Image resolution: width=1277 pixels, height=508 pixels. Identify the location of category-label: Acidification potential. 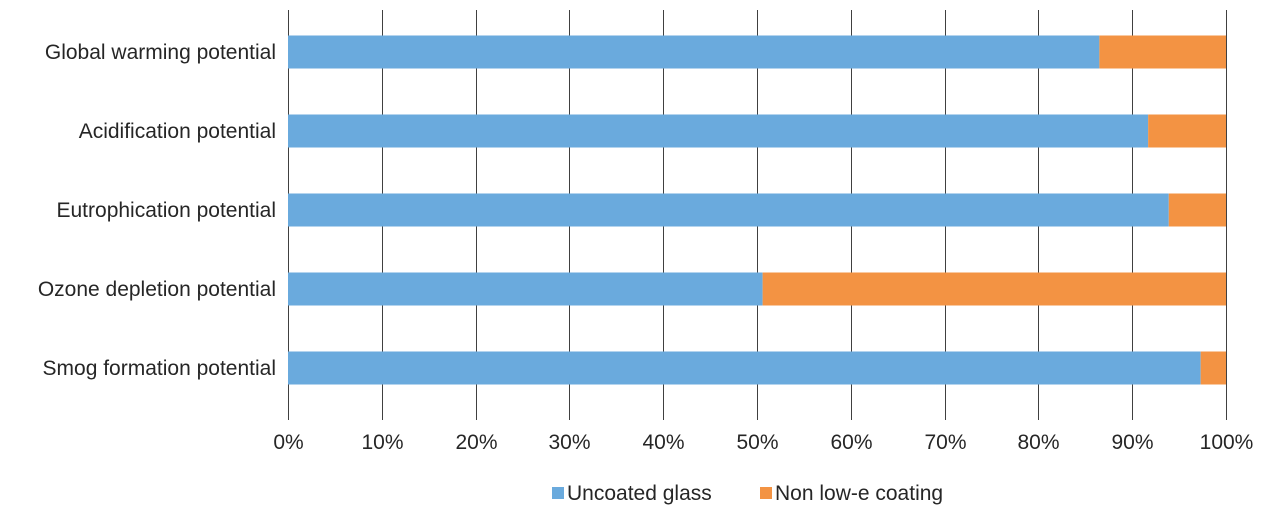
(177, 131).